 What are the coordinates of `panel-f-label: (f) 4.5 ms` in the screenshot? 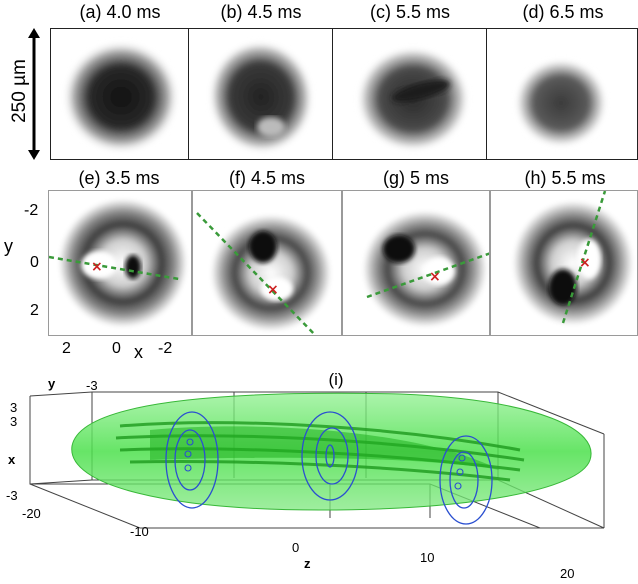 It's located at (266, 178).